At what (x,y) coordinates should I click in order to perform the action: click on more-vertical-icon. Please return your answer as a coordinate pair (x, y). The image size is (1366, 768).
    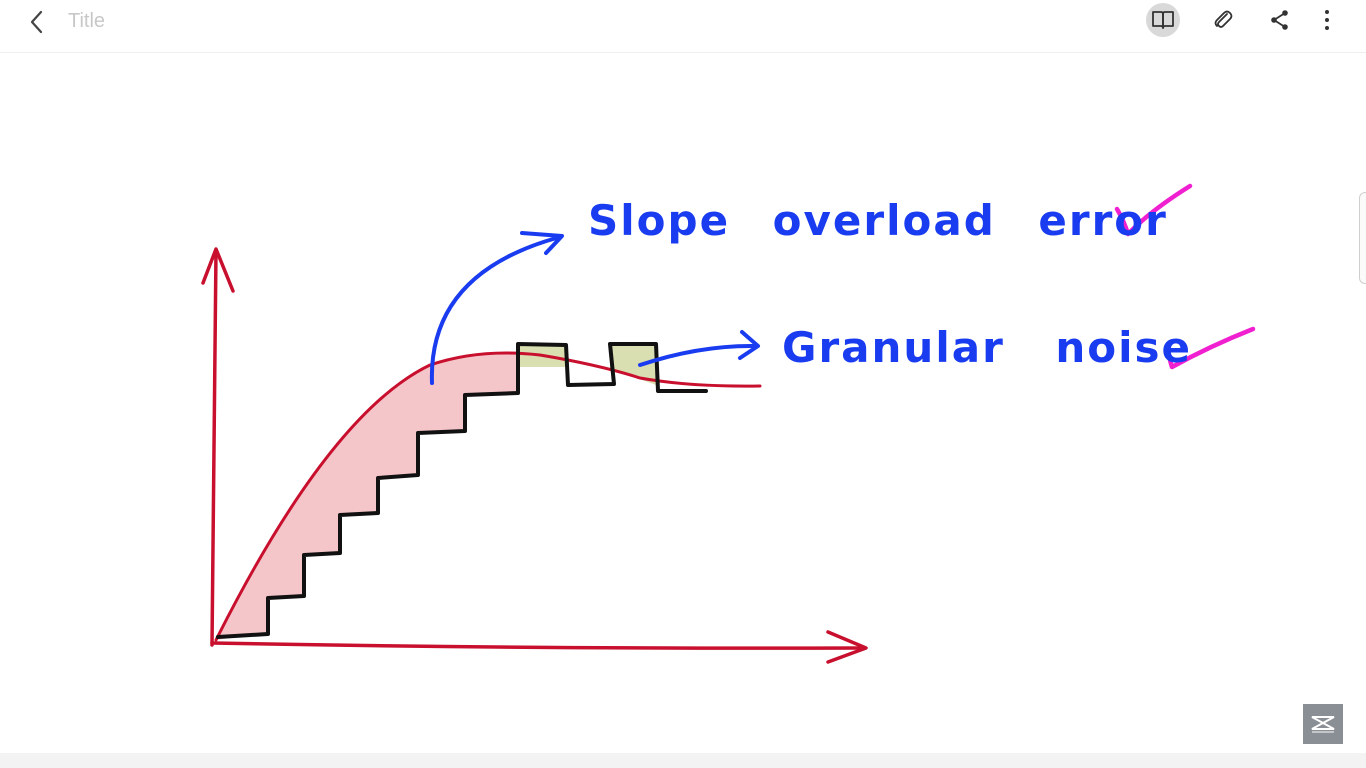
    Looking at the image, I should click on (1327, 20).